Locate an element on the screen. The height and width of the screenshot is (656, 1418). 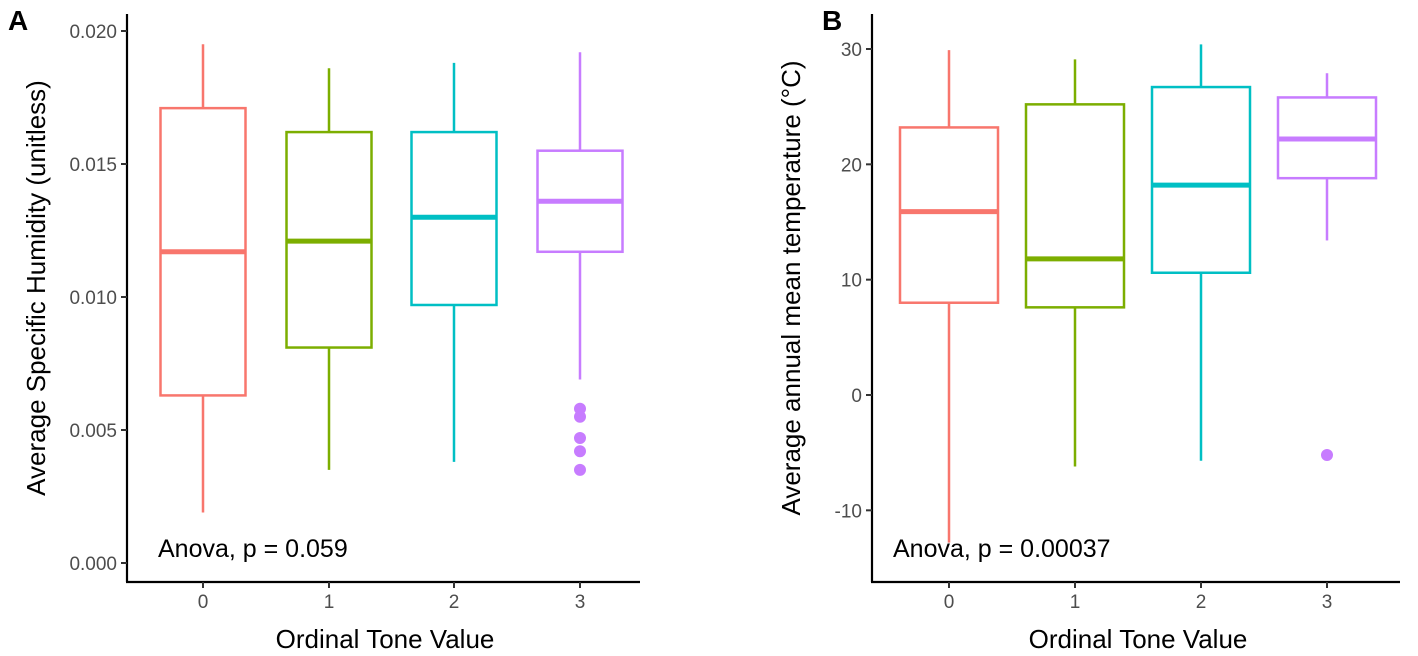
y-tick-label: 0.020 is located at coordinates (93, 32).